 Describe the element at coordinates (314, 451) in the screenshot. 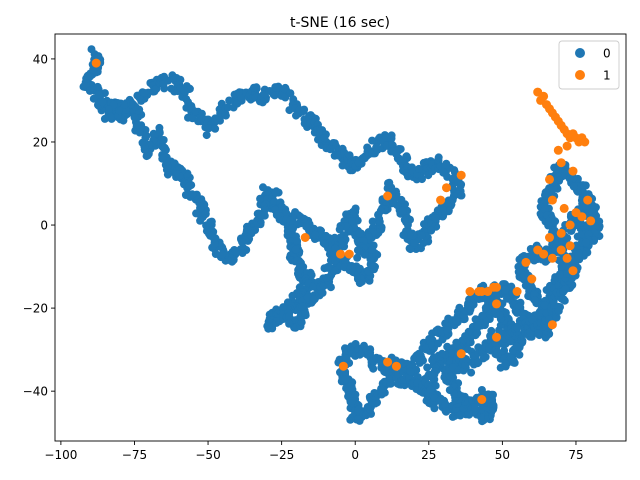

I see `x-axis: −100 −75 −50 −25 0 25 50 75` at that location.